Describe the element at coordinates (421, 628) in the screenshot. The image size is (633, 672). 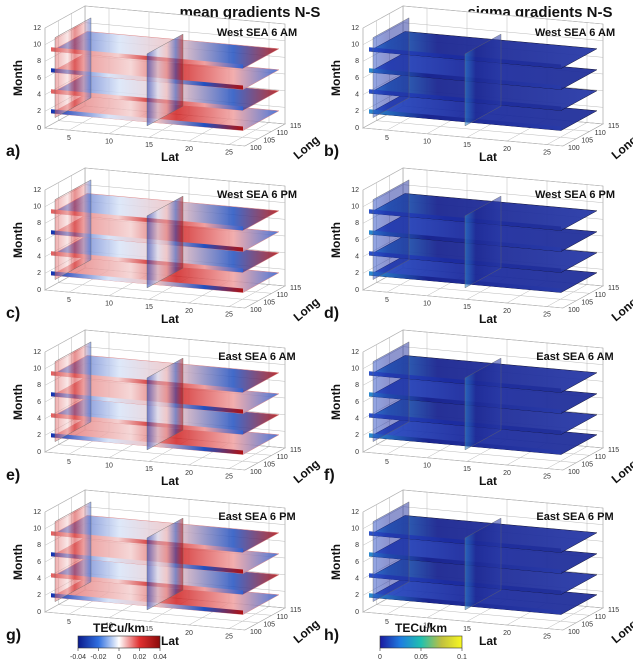
I see `colorbar-title: TECu/km` at that location.